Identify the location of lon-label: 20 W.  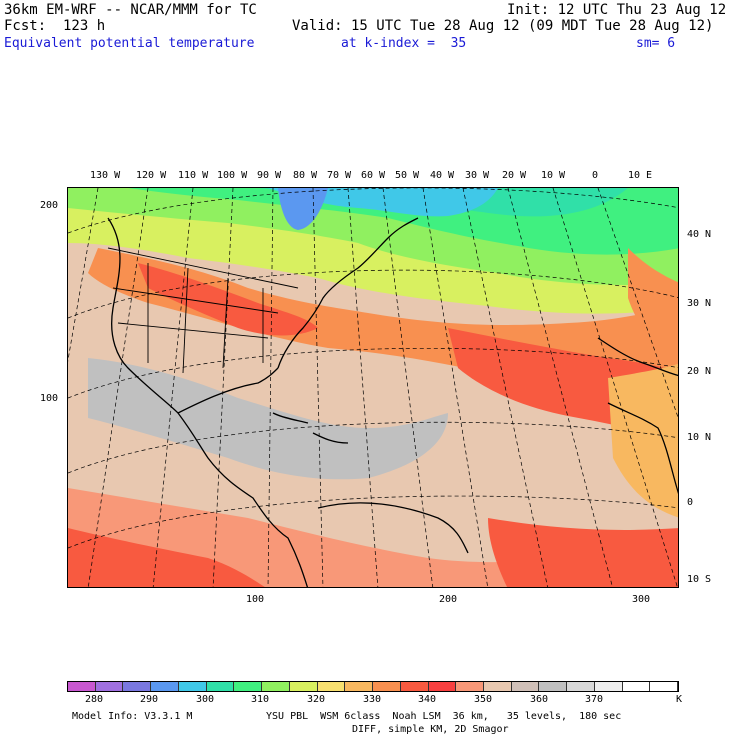
(514, 175).